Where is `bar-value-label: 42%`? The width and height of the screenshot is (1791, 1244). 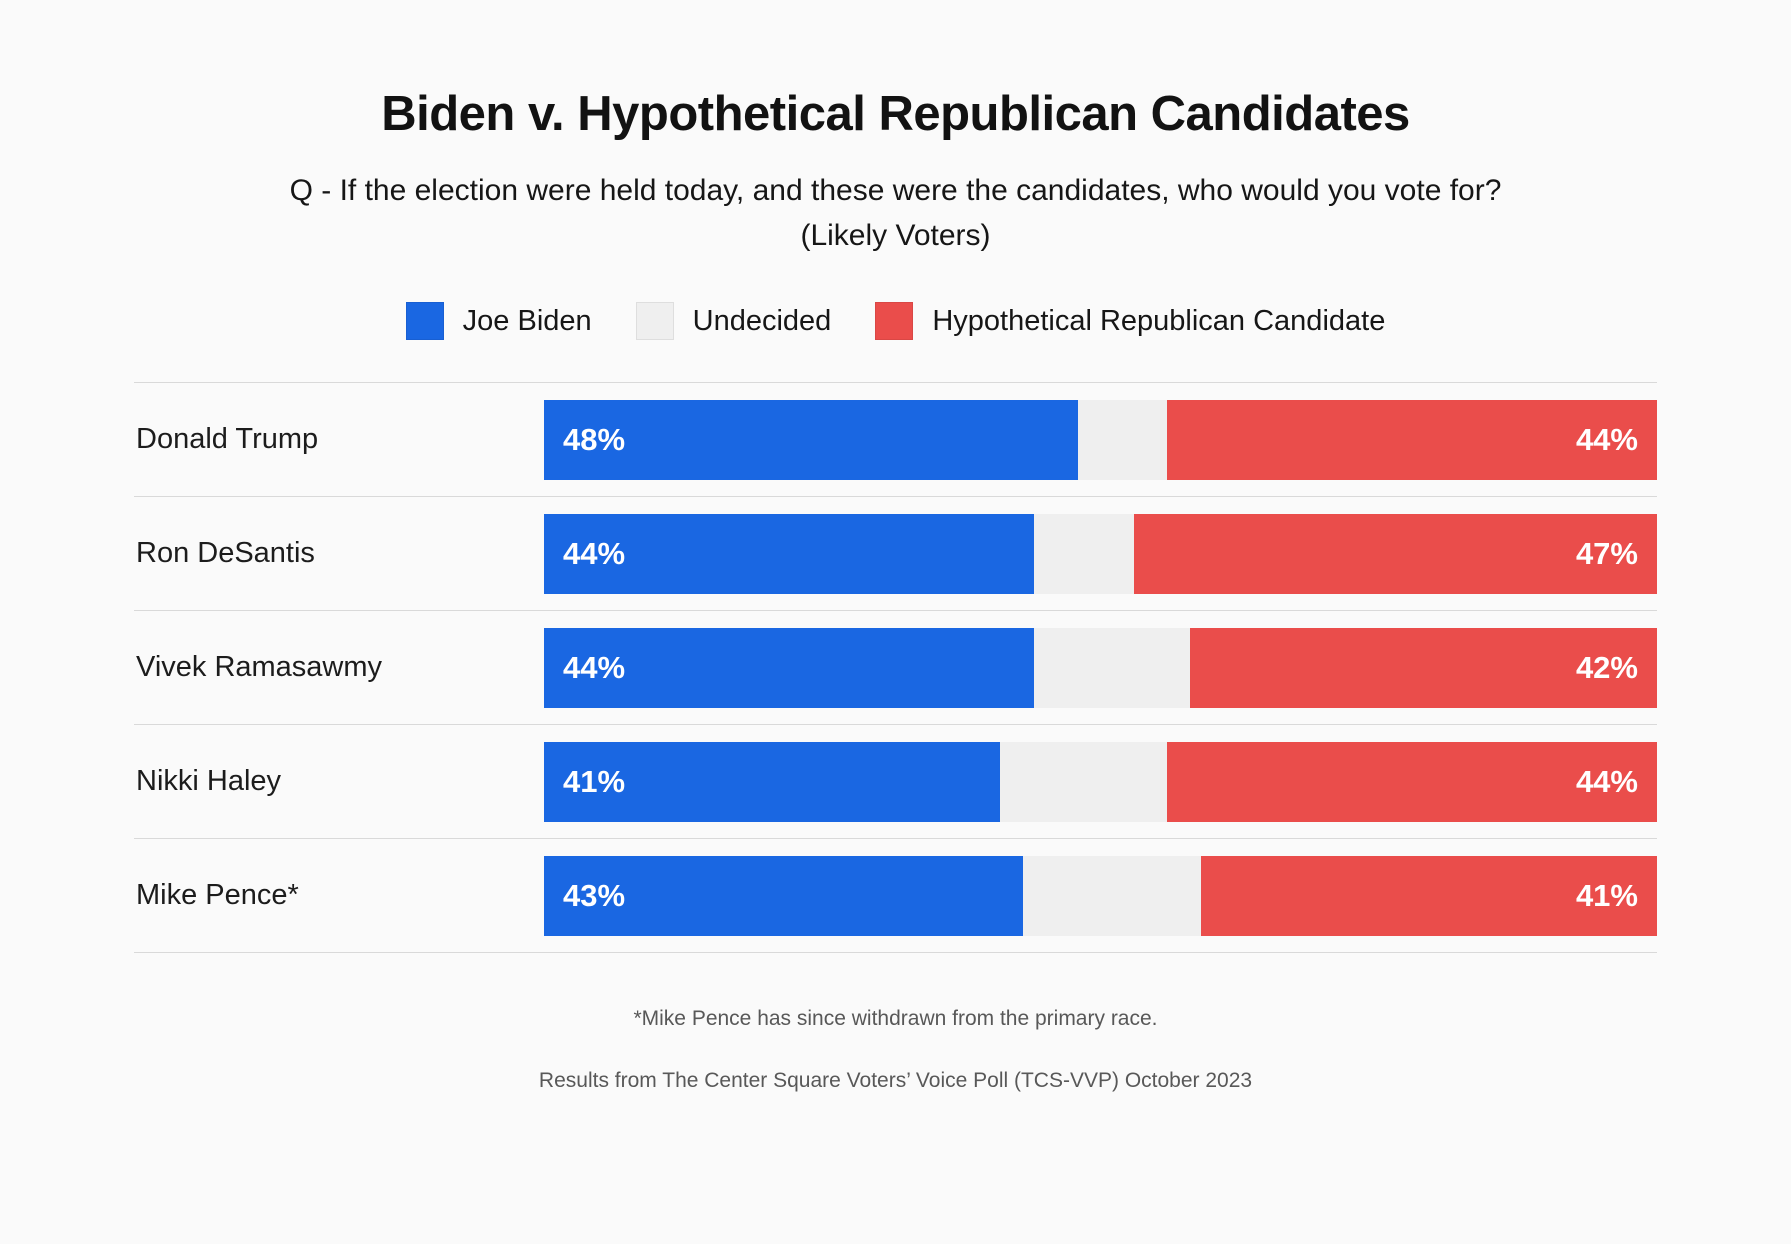 bar-value-label: 42% is located at coordinates (1606, 667).